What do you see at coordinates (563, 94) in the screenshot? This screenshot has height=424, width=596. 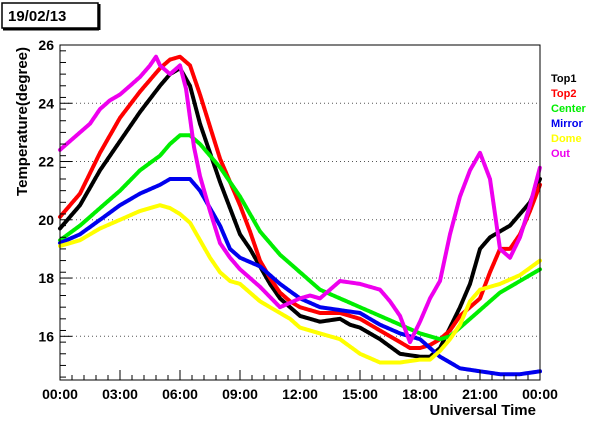 I see `legend-item-top2: Top2` at bounding box center [563, 94].